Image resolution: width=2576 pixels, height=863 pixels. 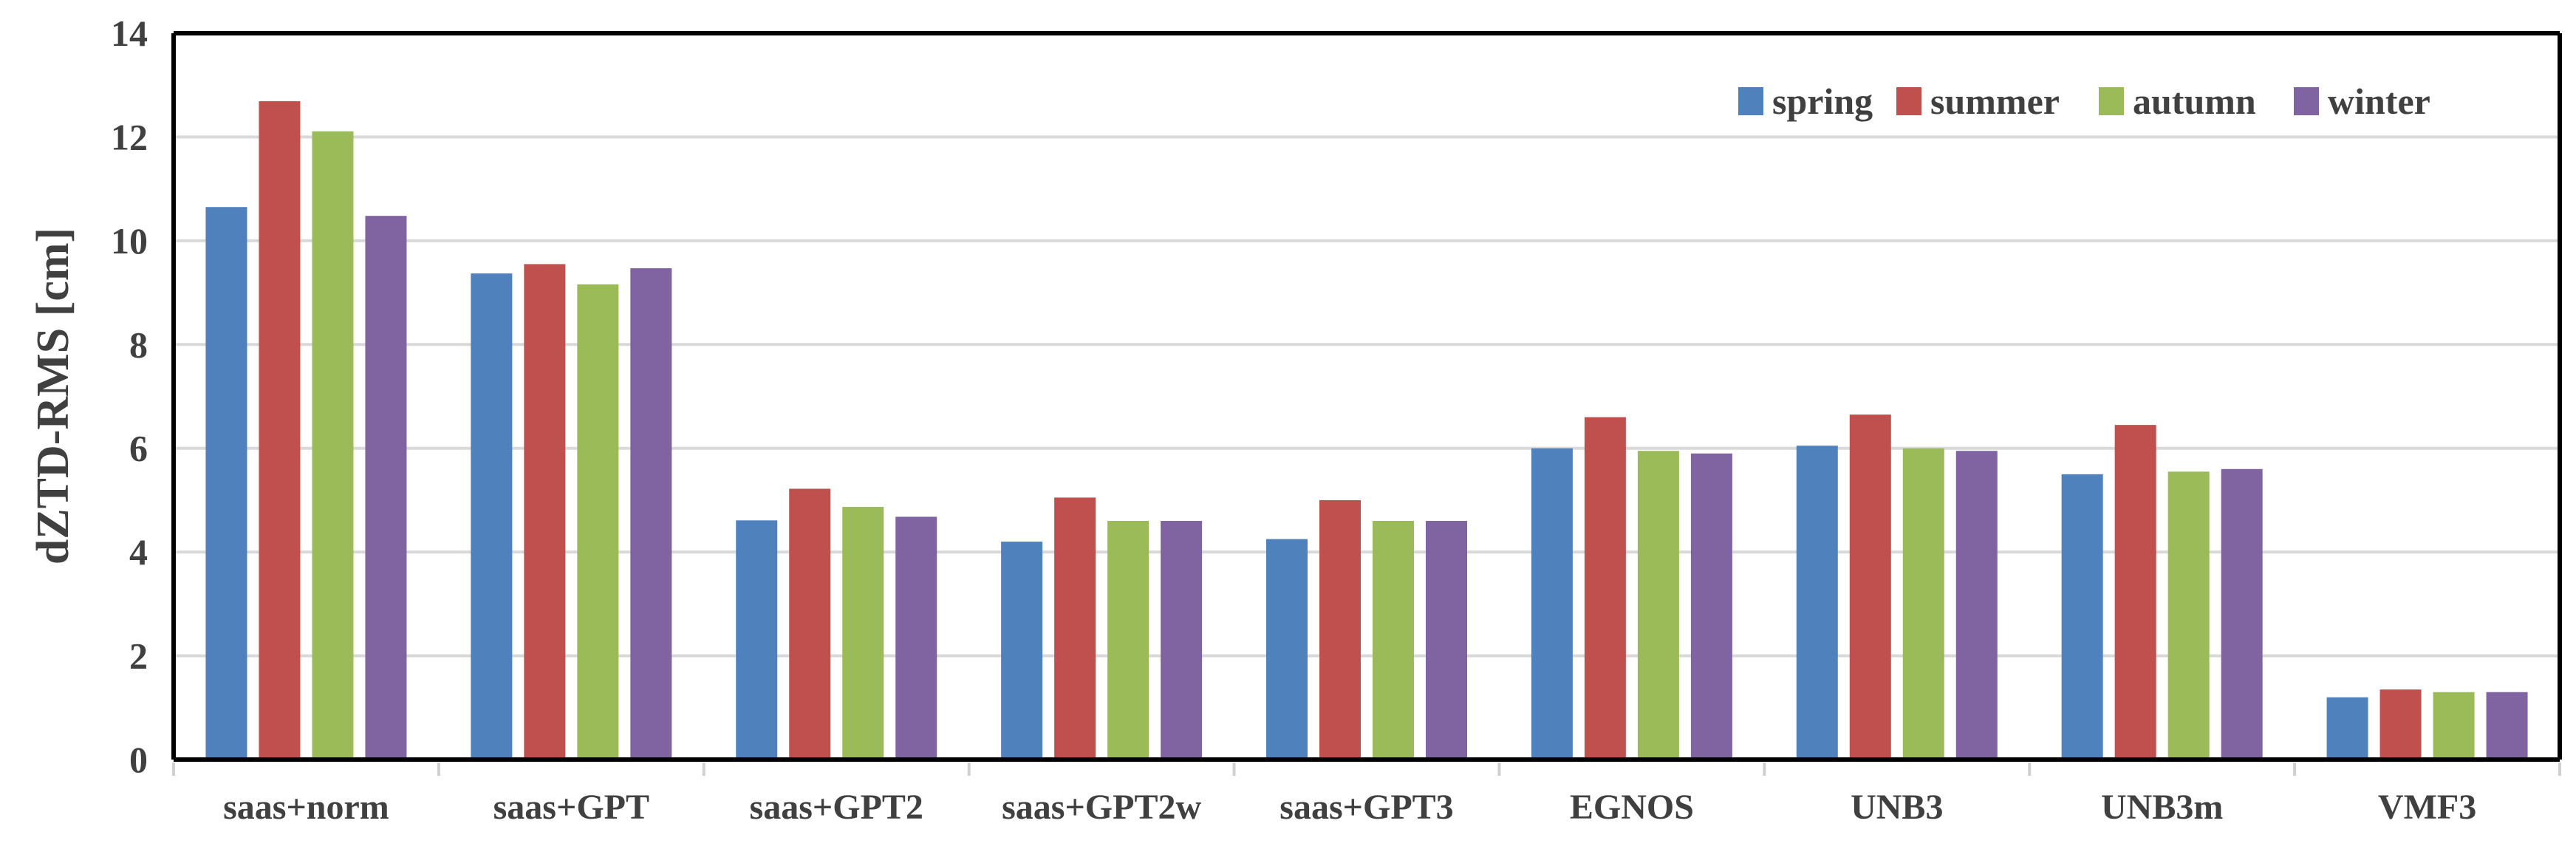 I want to click on bar-winter-UNB3m, so click(x=2242, y=614).